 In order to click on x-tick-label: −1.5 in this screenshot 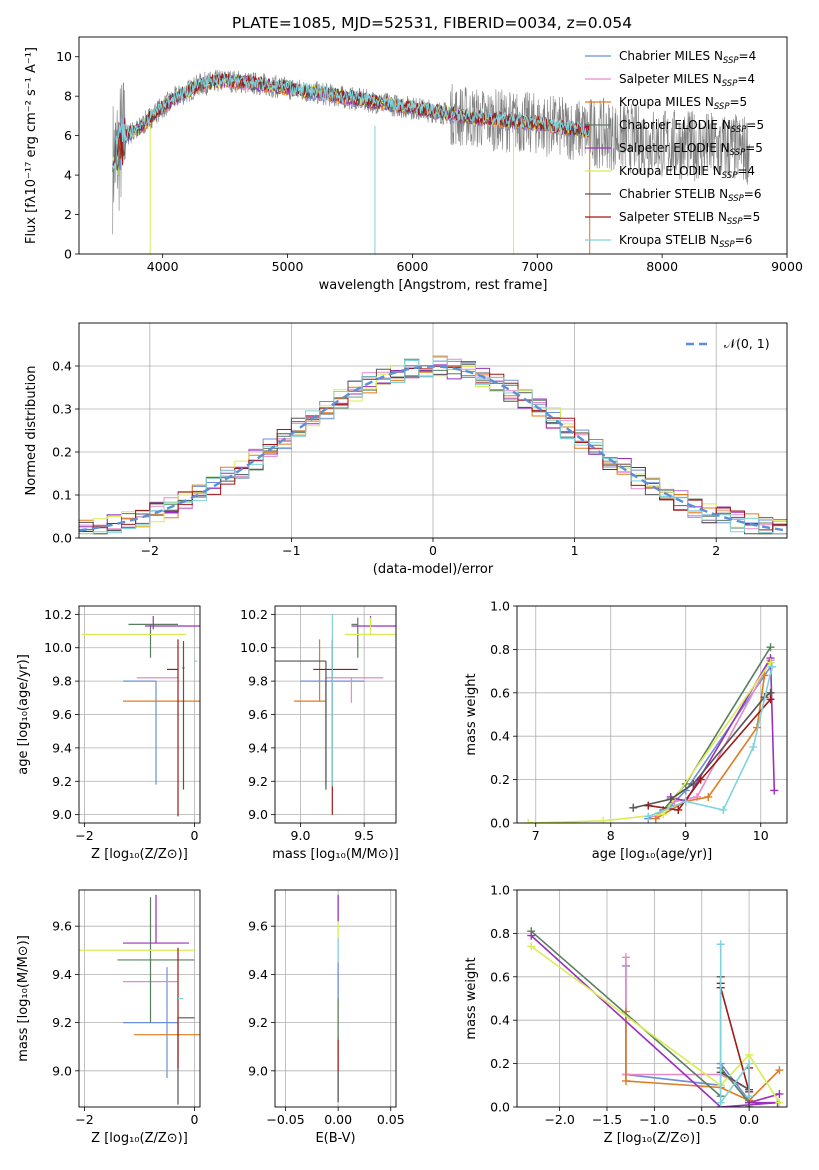, I will do `click(607, 1119)`.